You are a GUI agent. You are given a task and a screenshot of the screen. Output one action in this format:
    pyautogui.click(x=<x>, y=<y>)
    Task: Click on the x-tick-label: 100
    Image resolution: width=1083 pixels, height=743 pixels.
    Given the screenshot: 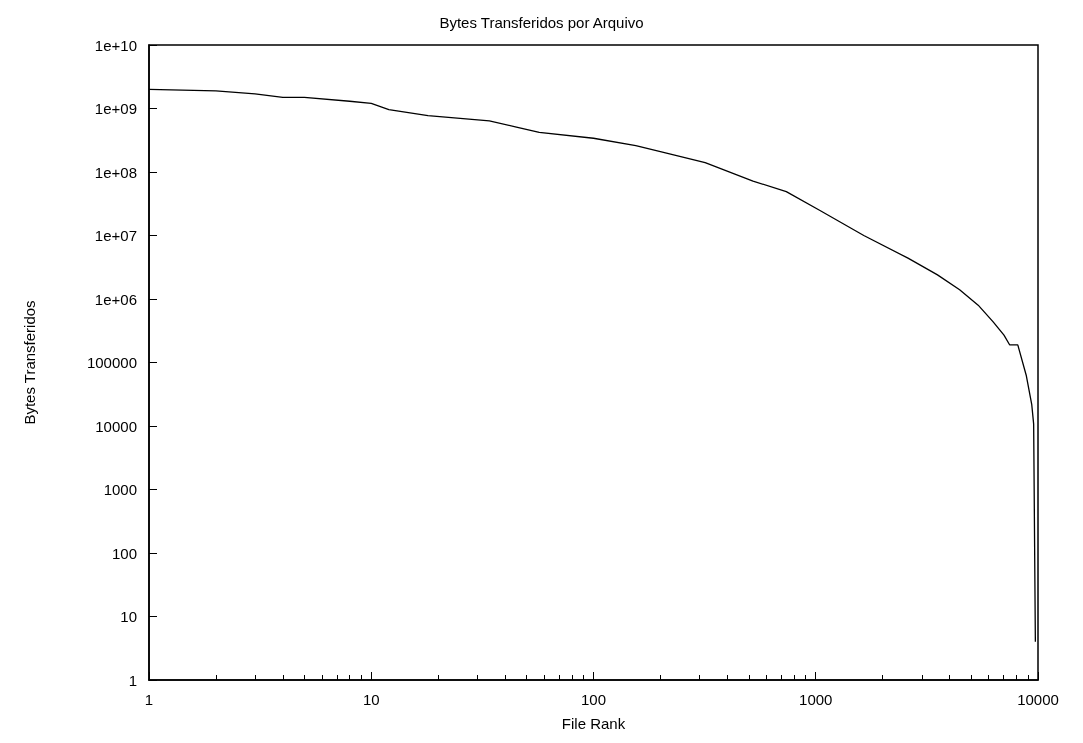 What is the action you would take?
    pyautogui.click(x=593, y=699)
    